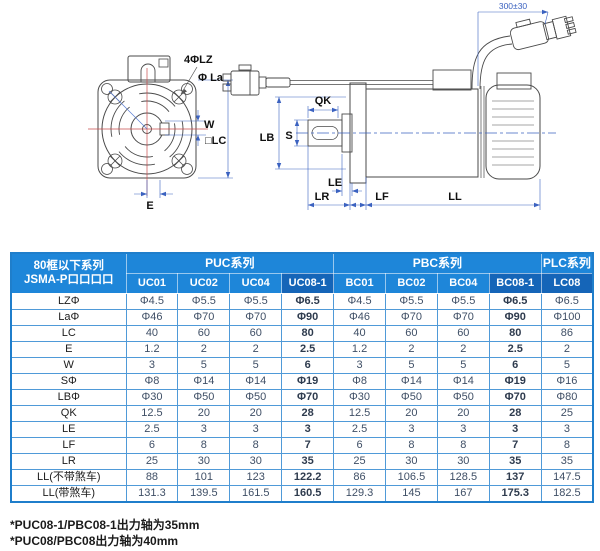 The image size is (600, 551). What do you see at coordinates (152, 283) in the screenshot?
I see `column-header-UC01: UC01` at bounding box center [152, 283].